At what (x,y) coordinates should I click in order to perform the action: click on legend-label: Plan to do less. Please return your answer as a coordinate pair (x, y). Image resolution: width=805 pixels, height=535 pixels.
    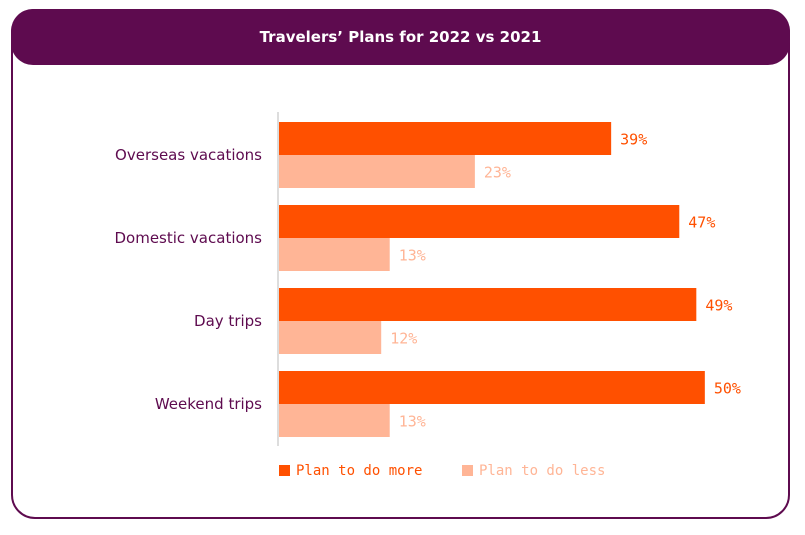
    Looking at the image, I should click on (542, 471).